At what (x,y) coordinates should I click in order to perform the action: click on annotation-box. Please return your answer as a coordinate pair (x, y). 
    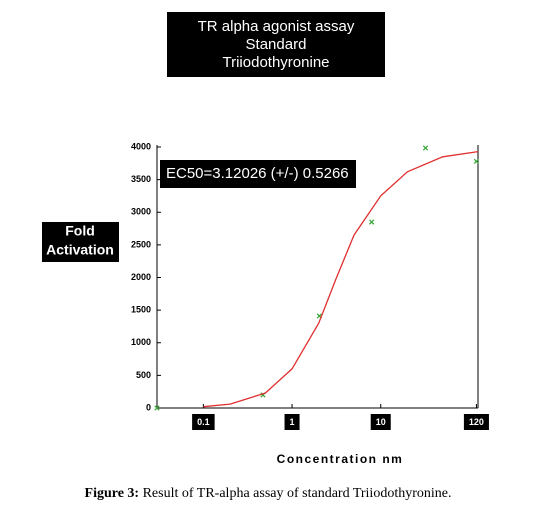
    Looking at the image, I should click on (258, 174).